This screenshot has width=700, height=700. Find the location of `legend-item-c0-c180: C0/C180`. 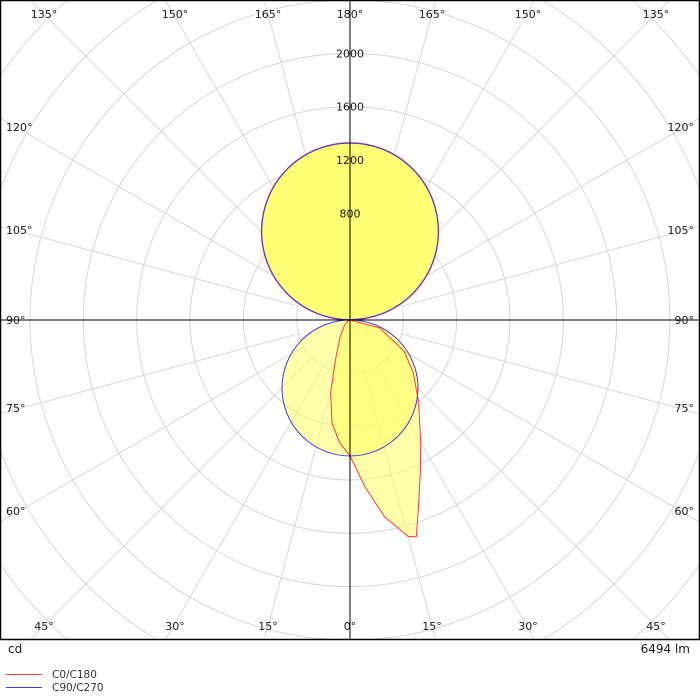

legend-item-c0-c180: C0/C180 is located at coordinates (55, 674).